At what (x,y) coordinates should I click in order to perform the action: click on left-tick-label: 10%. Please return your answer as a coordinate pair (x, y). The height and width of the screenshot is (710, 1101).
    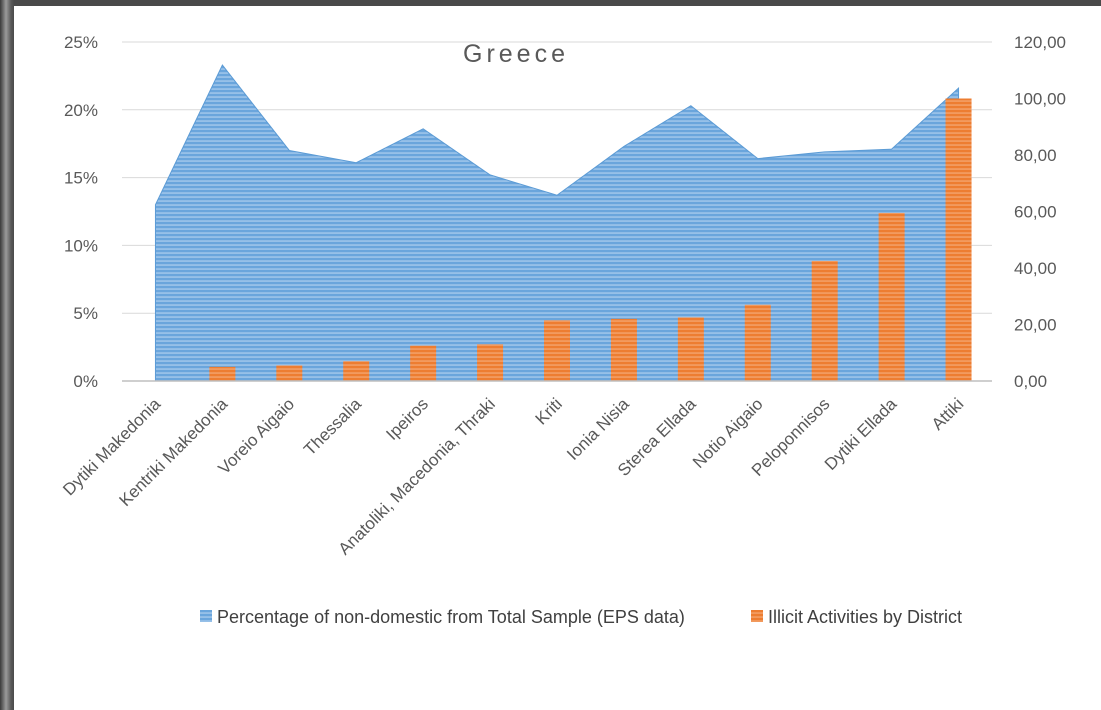
    Looking at the image, I should click on (81, 245).